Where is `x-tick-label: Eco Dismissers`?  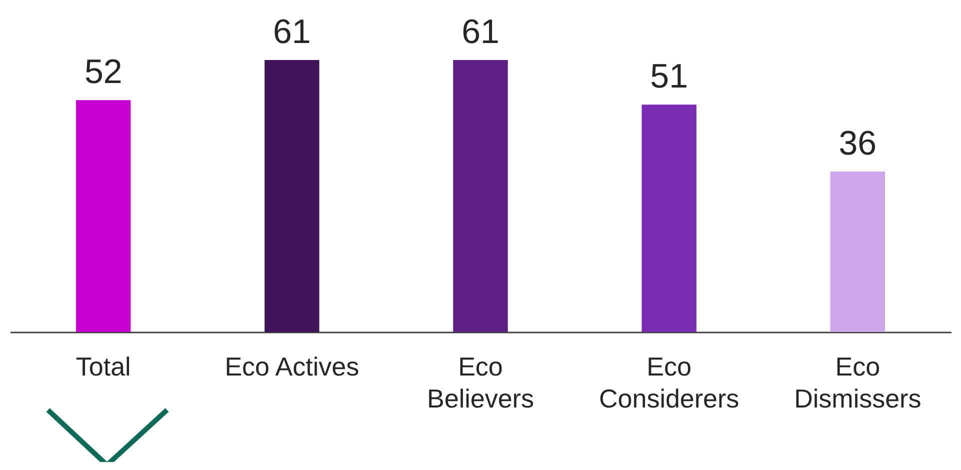 x-tick-label: Eco Dismissers is located at coordinates (858, 383).